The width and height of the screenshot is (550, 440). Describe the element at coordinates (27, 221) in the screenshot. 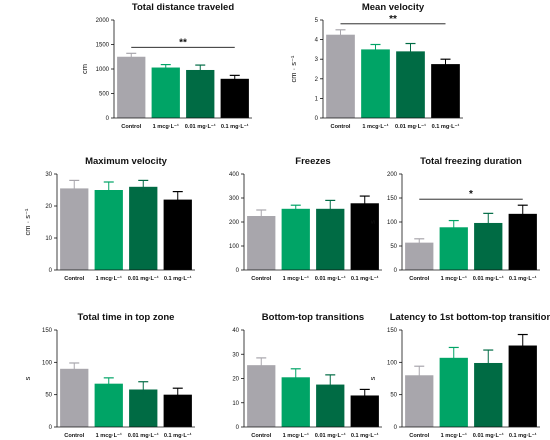

I see `y-axis-label: cm · s⁻¹` at that location.